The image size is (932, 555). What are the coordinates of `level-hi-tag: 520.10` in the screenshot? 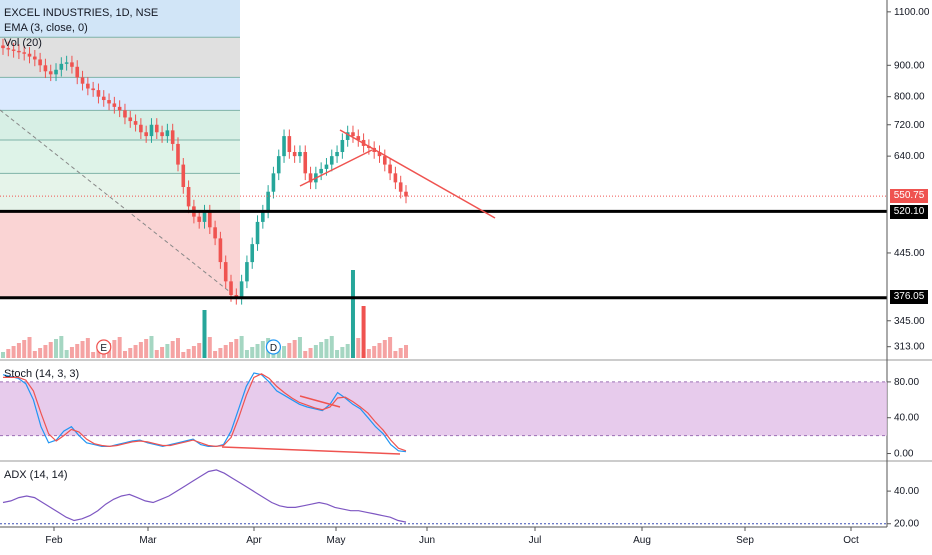 It's located at (909, 212).